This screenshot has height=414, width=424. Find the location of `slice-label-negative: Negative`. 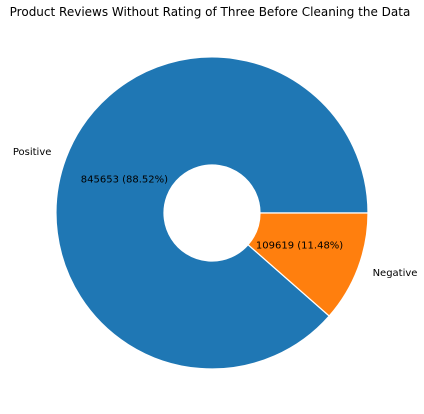

slice-label-negative: Negative is located at coordinates (395, 273).